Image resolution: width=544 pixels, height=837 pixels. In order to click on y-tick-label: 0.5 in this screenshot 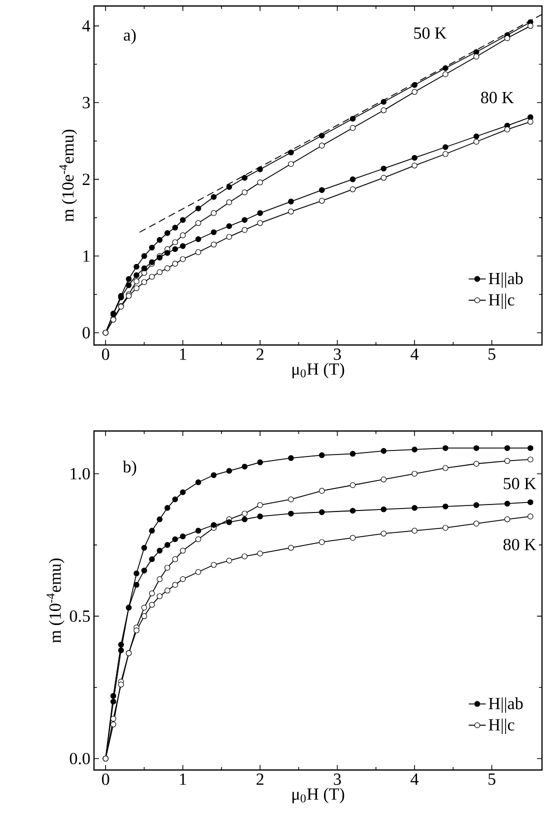, I will do `click(80, 616)`.